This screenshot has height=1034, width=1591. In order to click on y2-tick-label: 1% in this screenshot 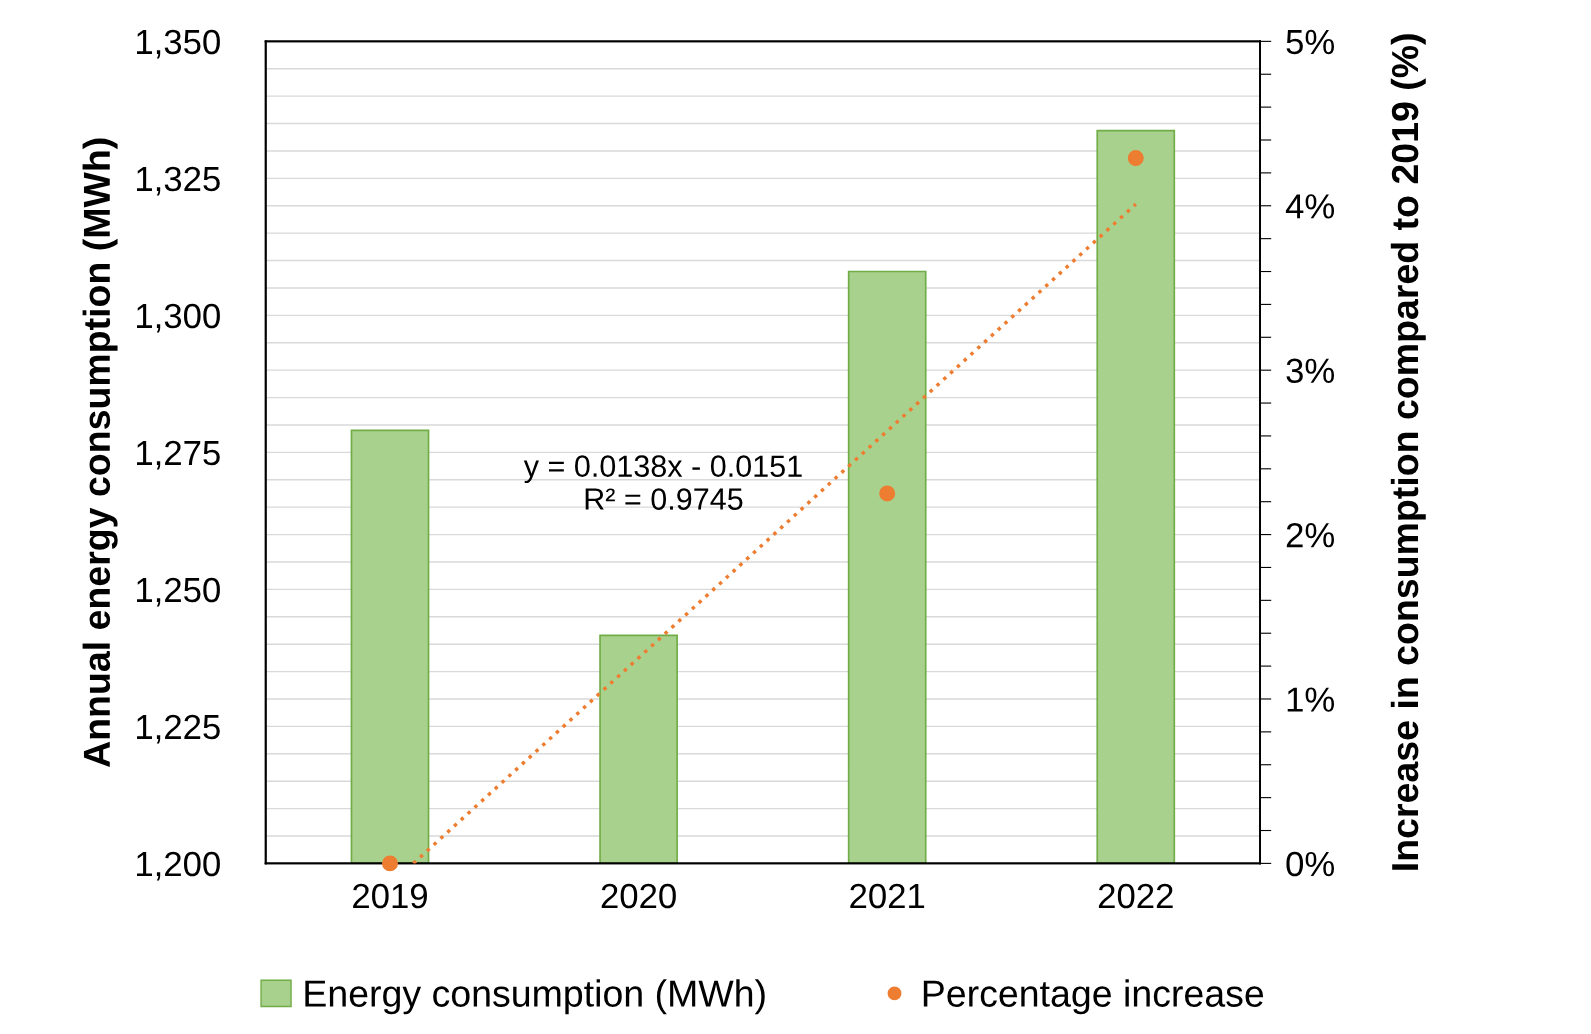, I will do `click(1311, 699)`.